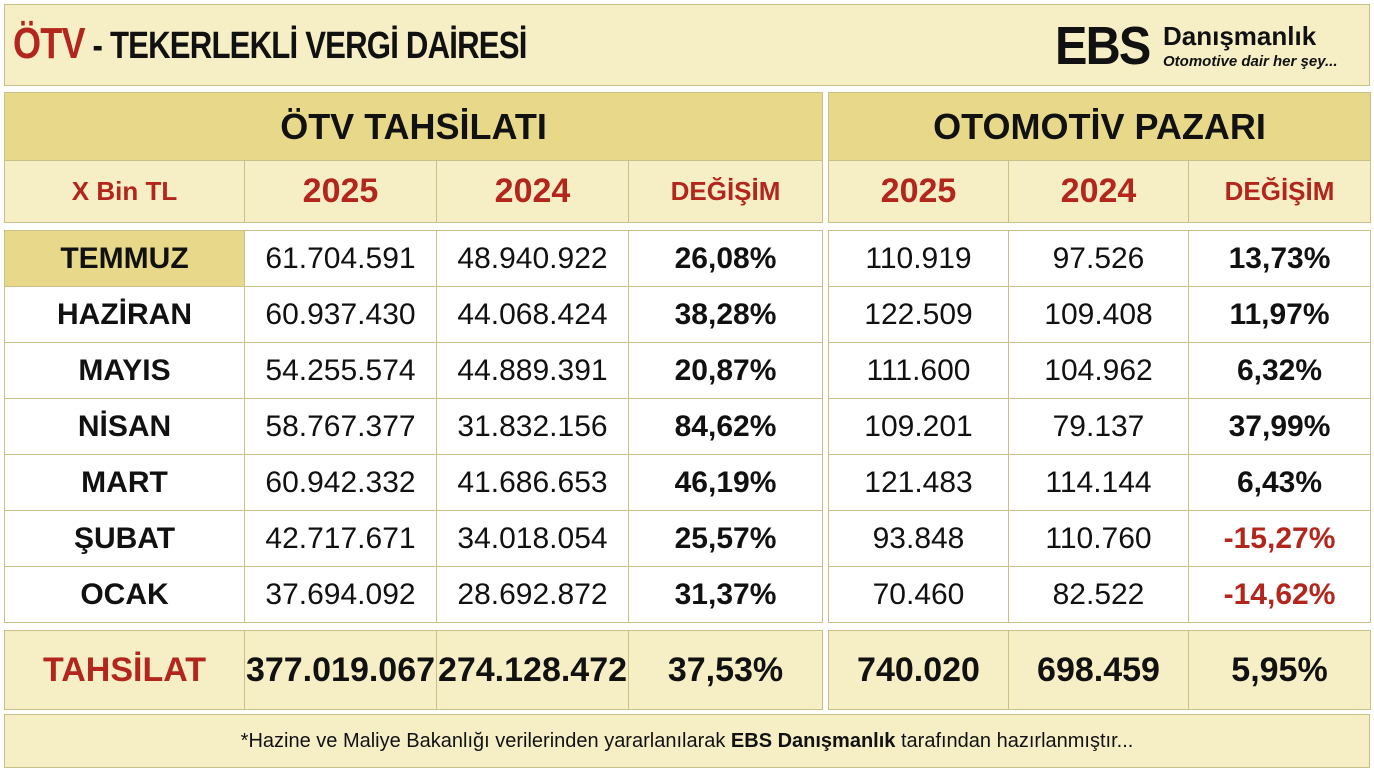 This screenshot has width=1374, height=774. What do you see at coordinates (124, 314) in the screenshot?
I see `month-label: HAZİRAN` at bounding box center [124, 314].